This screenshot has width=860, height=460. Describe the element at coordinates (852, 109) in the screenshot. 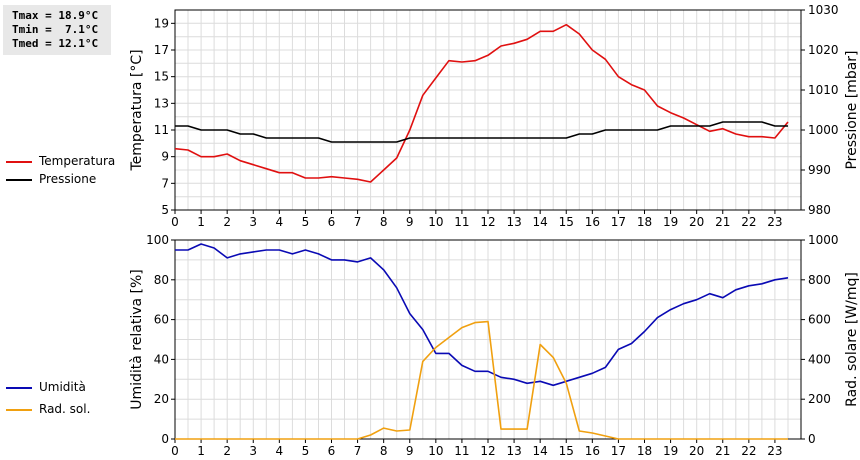

I see `y2-axis-label: Pressione [mbar]` at that location.